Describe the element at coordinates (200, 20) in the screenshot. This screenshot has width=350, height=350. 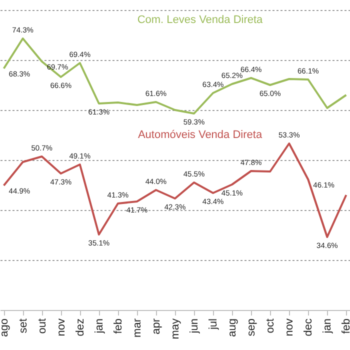
I see `text: Com. Leves Venda Direta` at that location.